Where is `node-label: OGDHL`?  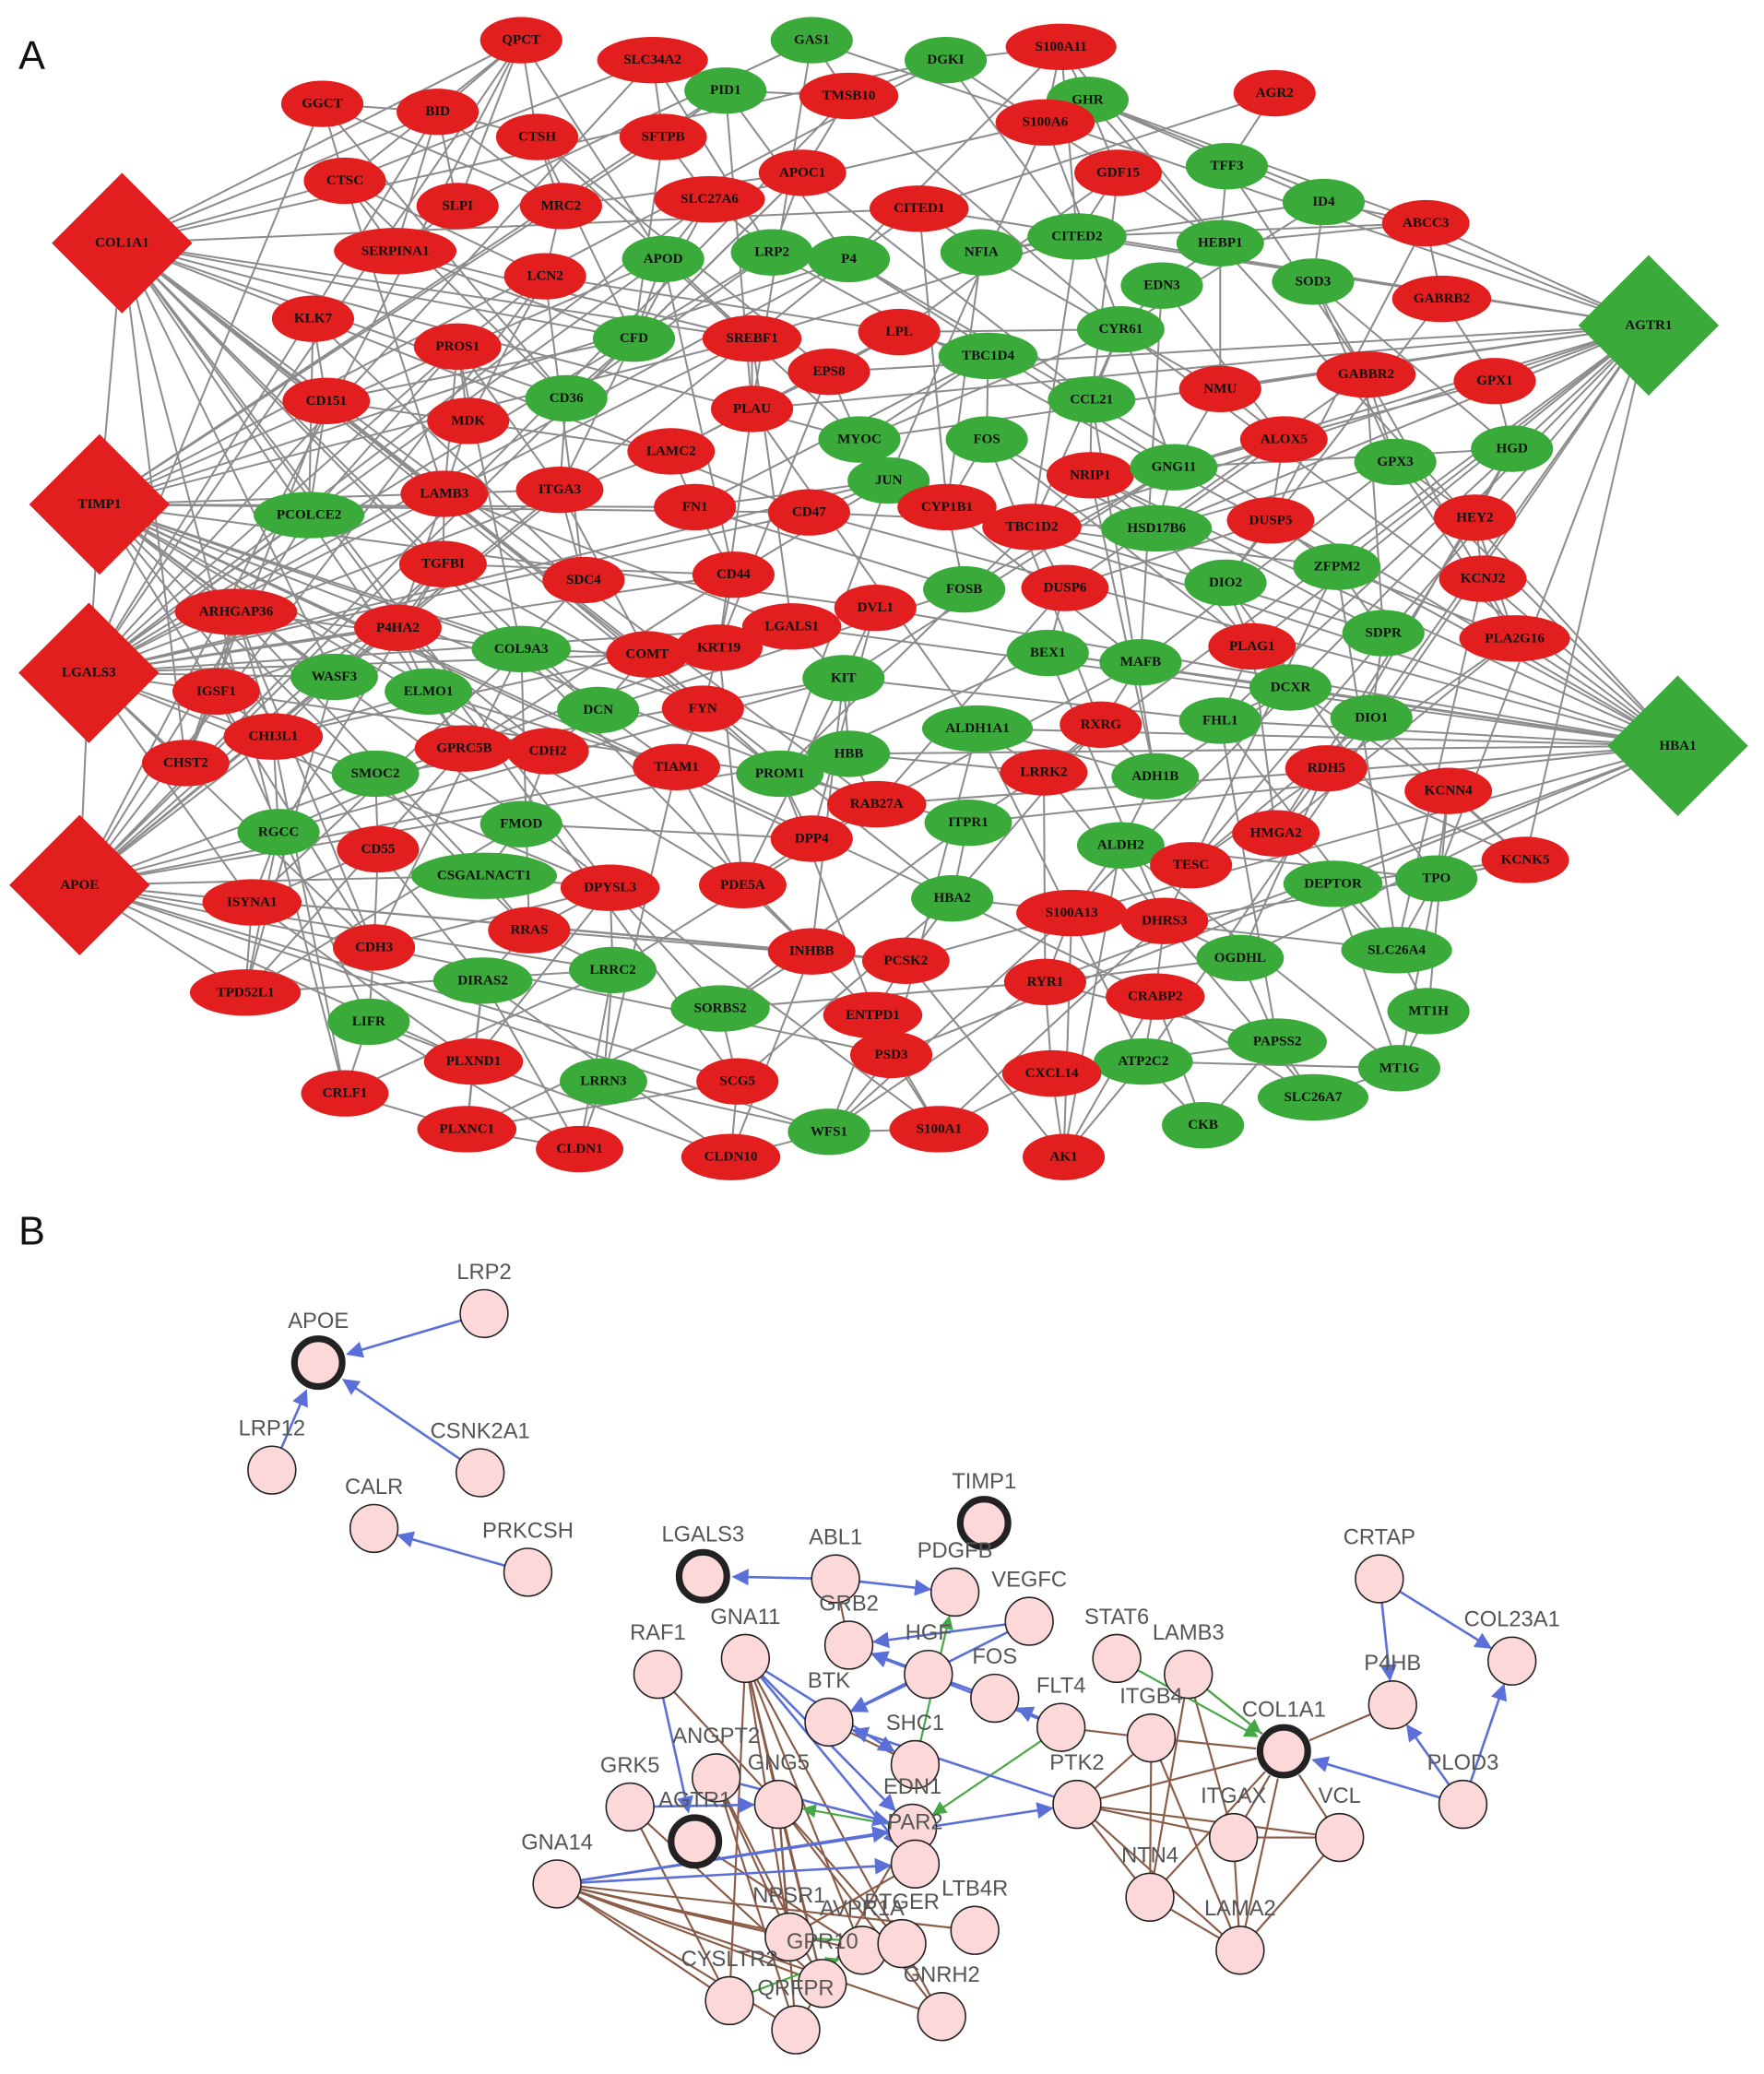
node-label: OGDHL is located at coordinates (1240, 958).